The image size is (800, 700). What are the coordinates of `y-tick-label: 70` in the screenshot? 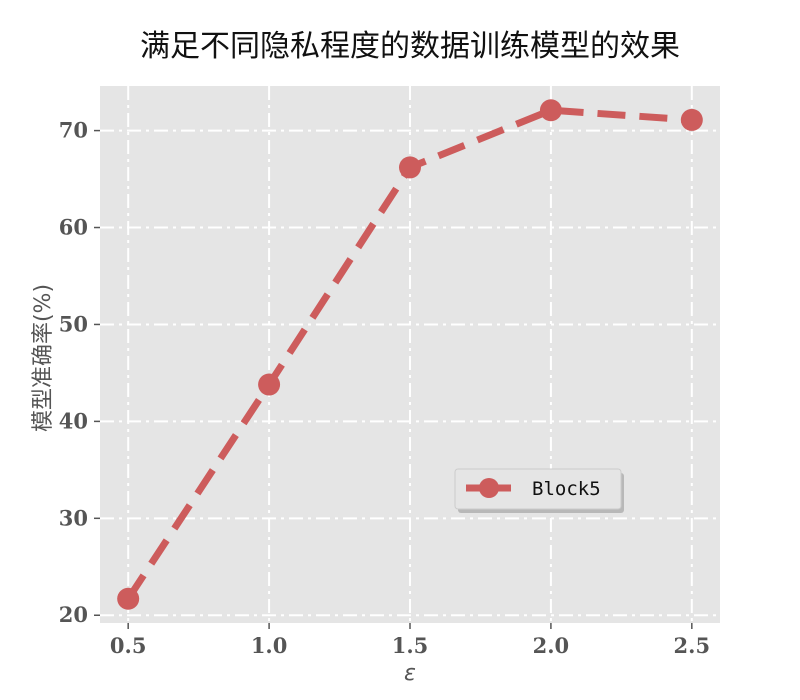 It's located at (73, 130).